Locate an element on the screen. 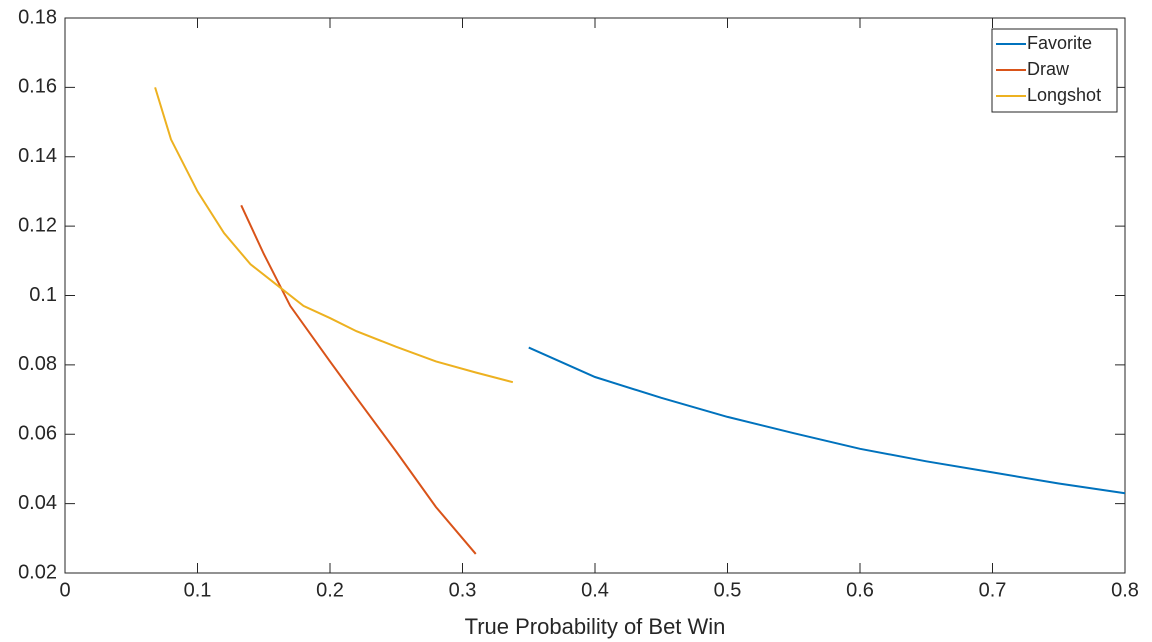  x-tick-label: 0.3 is located at coordinates (463, 590).